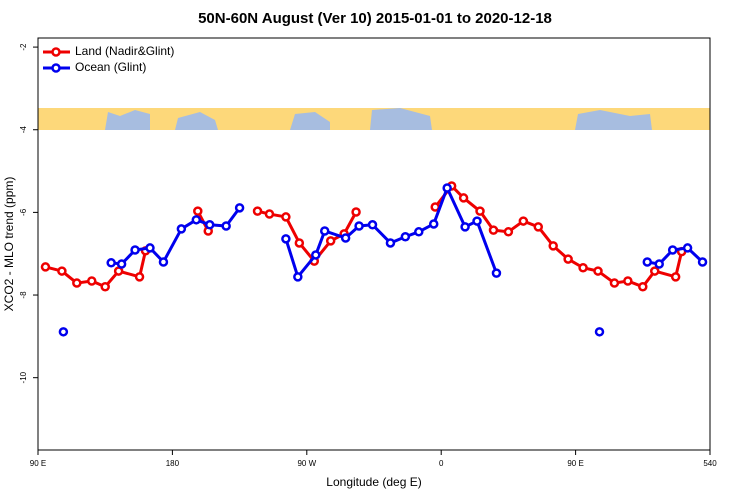  Describe the element at coordinates (23, 377) in the screenshot. I see `y-tick-label: -10` at that location.